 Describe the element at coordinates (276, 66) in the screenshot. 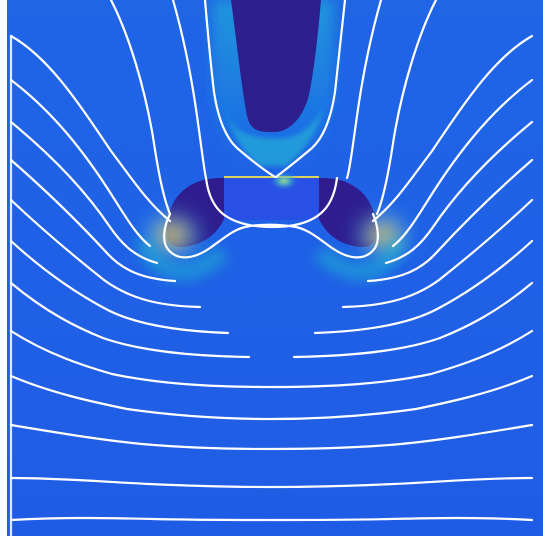

I see `upper-low-field-region` at that location.